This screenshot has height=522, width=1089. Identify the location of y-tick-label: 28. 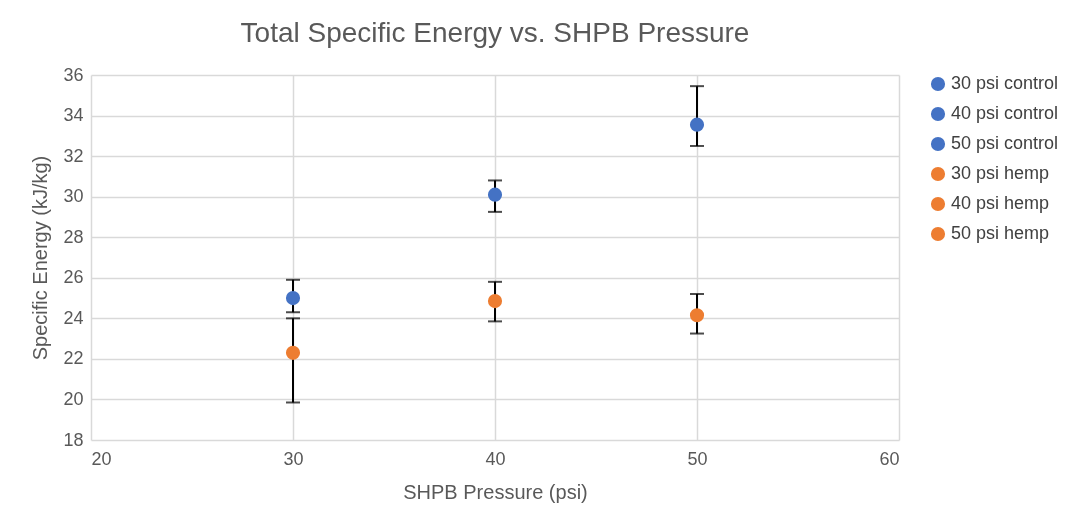
(73, 236).